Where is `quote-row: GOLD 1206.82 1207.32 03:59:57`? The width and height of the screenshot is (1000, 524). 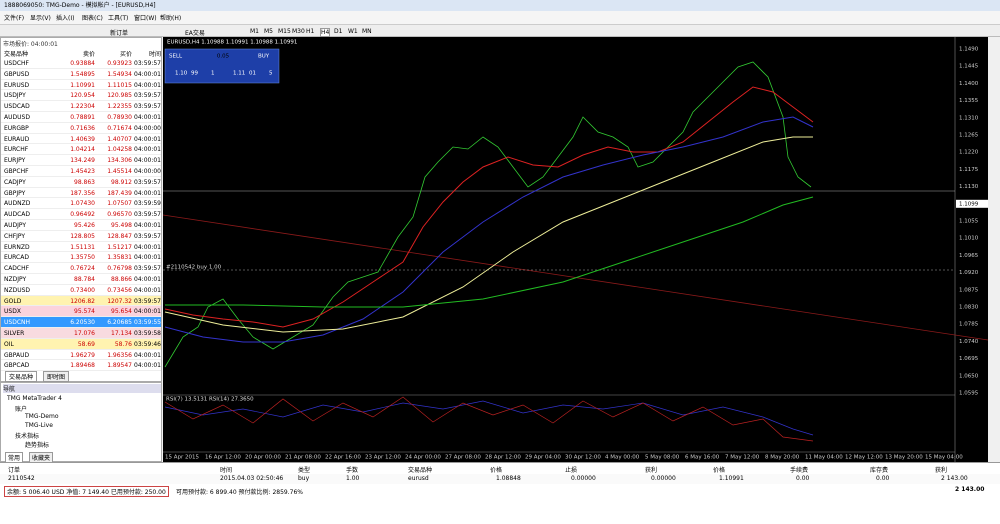
quote-row: GOLD 1206.82 1207.32 03:59:57 is located at coordinates (81, 301).